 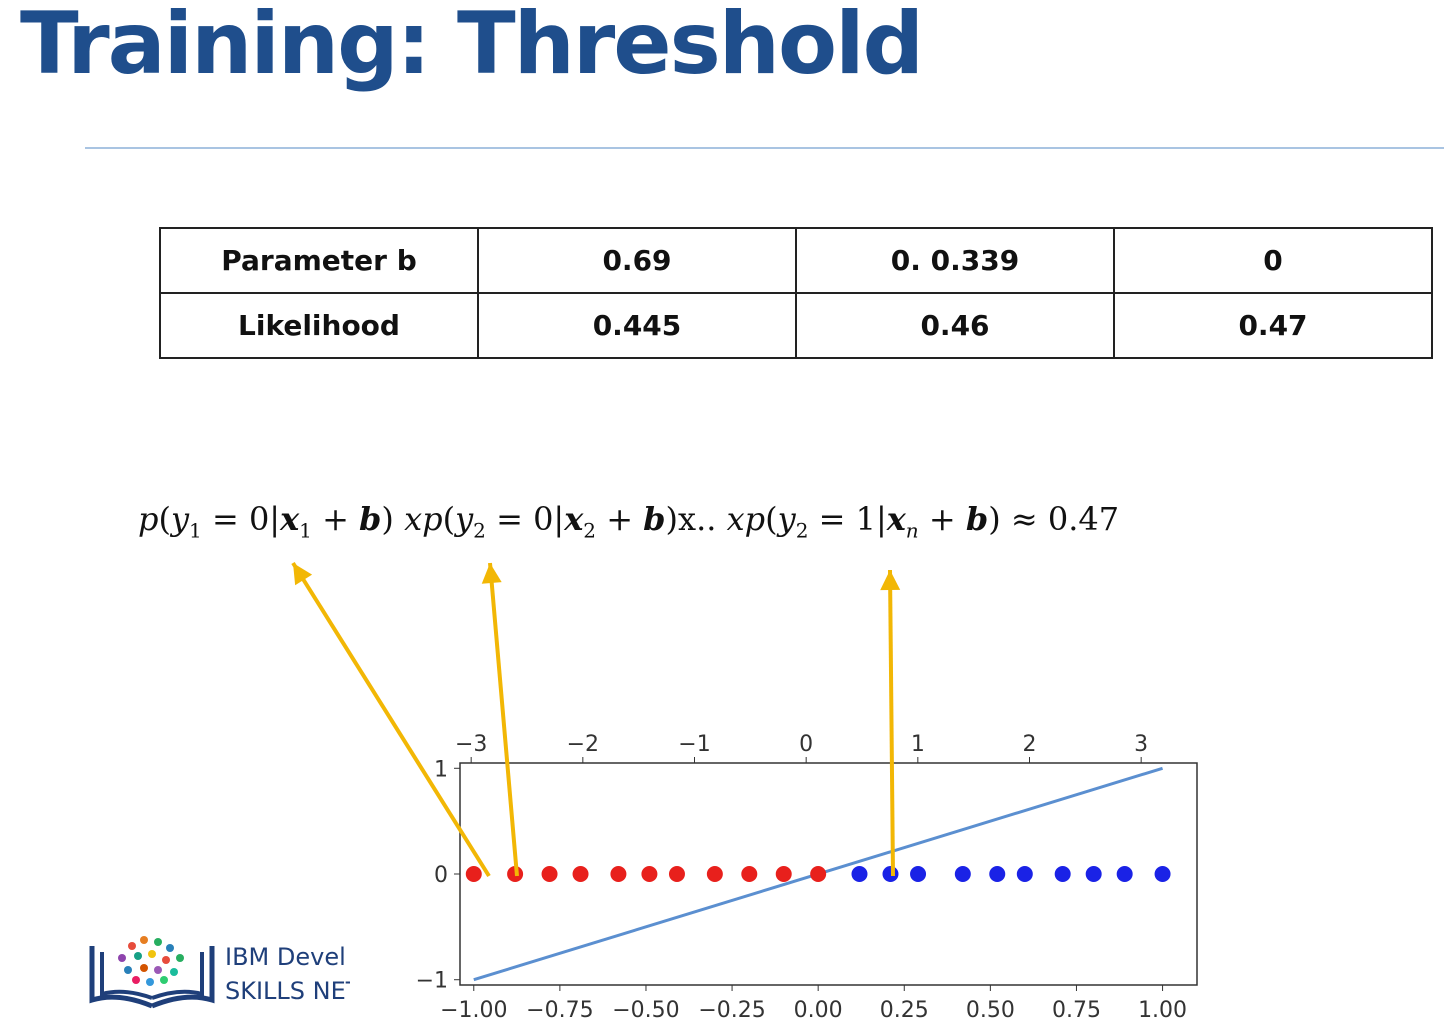 What do you see at coordinates (152, 972) in the screenshot?
I see `book-logo-icon` at bounding box center [152, 972].